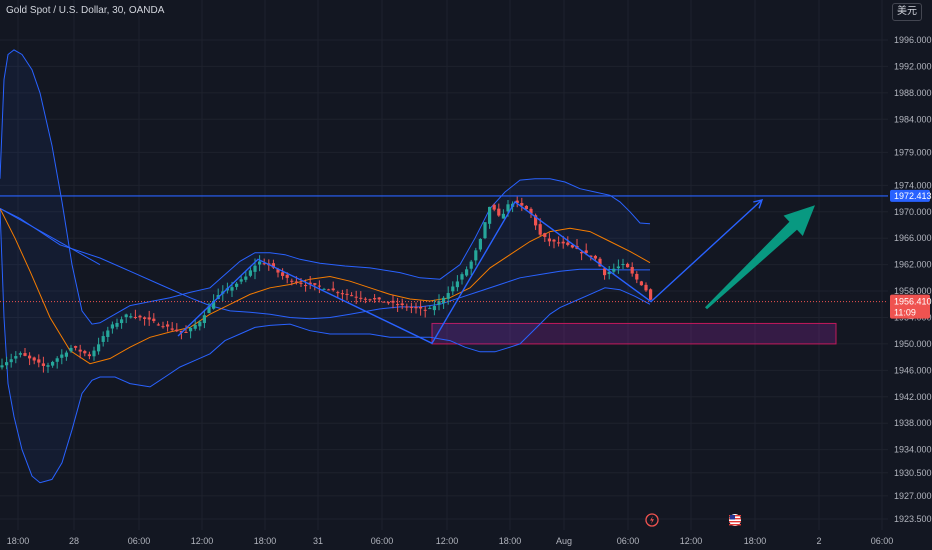 The image size is (932, 550). What do you see at coordinates (758, 203) in the screenshot?
I see `projection-arrowhead` at bounding box center [758, 203].